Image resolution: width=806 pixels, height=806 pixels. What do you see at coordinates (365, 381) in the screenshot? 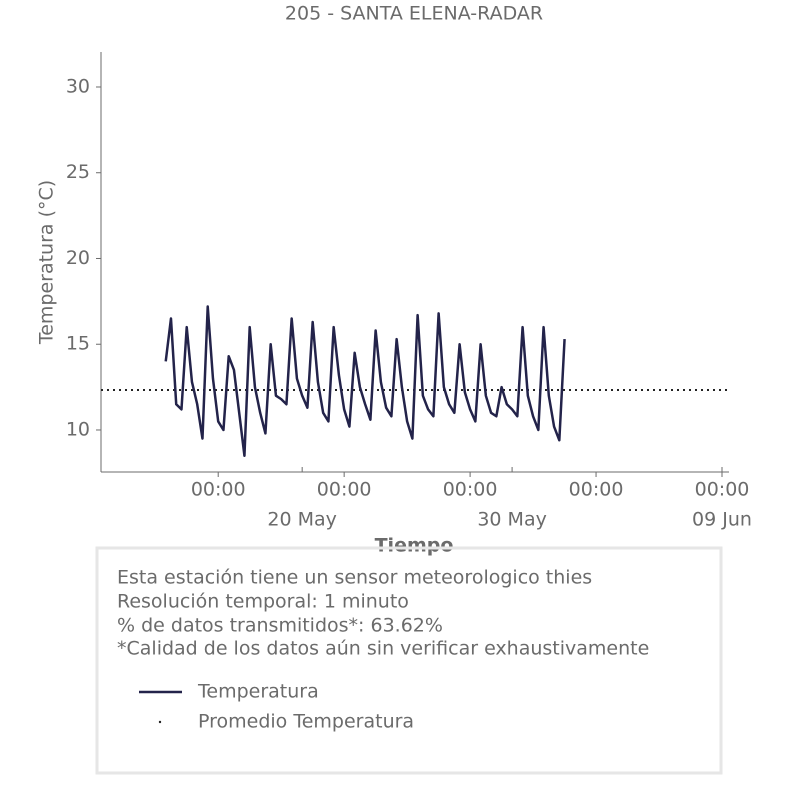
I see `temperature-line` at bounding box center [365, 381].